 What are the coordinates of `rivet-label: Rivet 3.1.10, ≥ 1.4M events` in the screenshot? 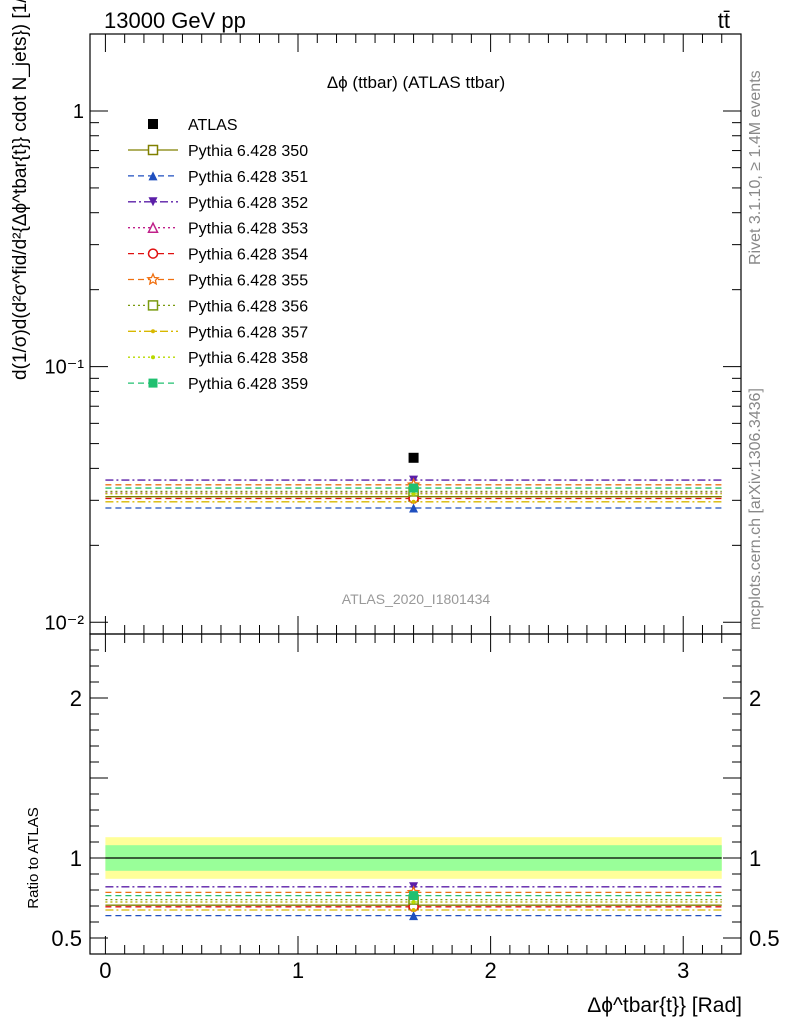 It's located at (755, 167).